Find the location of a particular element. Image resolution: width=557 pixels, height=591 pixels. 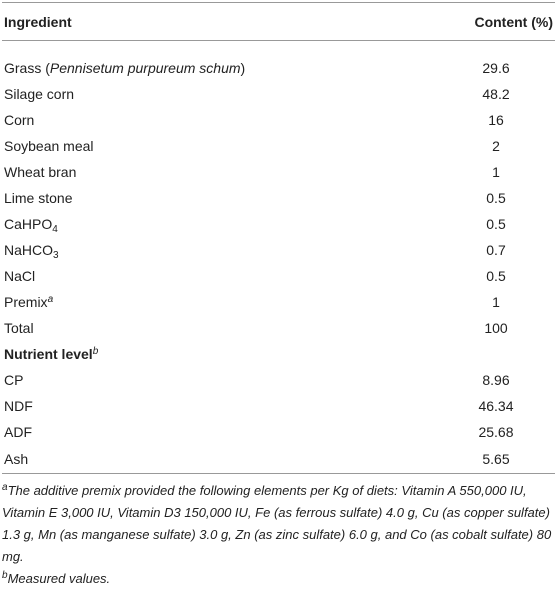

content-cell: 25.68 is located at coordinates (496, 432).